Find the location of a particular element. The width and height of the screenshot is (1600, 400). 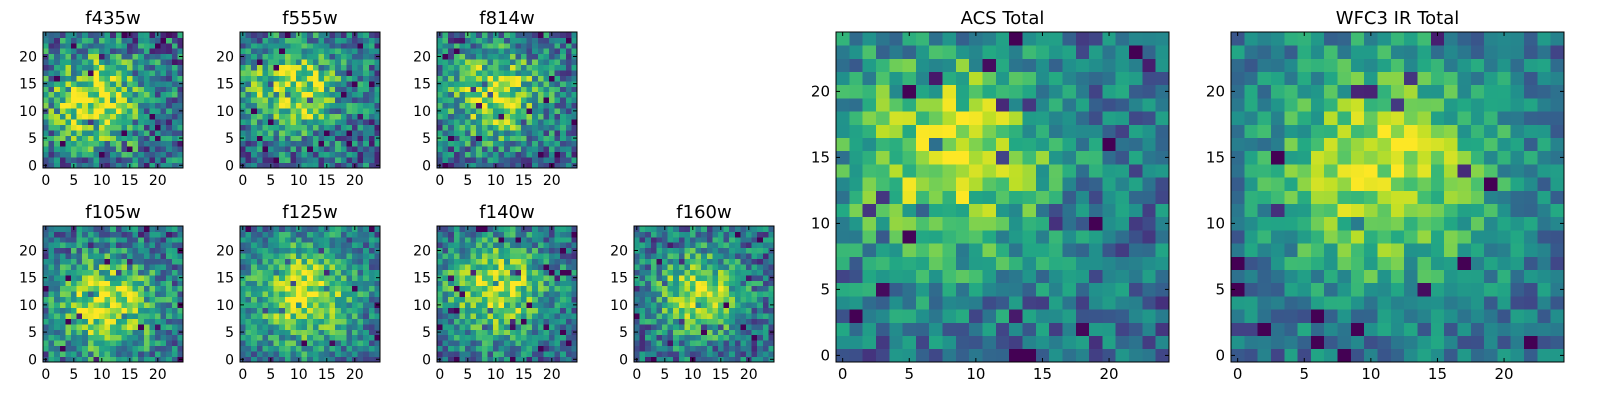

x-tick-label: 5 is located at coordinates (467, 375).